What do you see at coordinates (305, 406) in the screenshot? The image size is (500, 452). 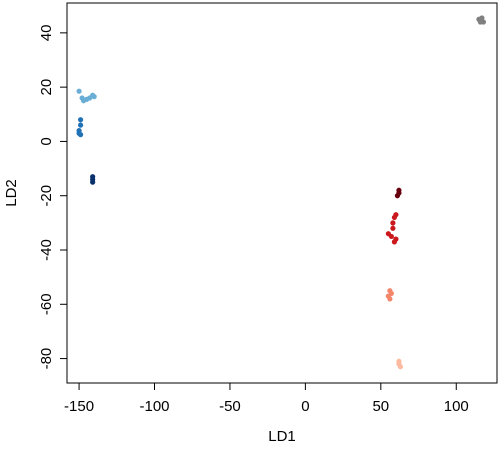 I see `x-tick-label: 0` at bounding box center [305, 406].